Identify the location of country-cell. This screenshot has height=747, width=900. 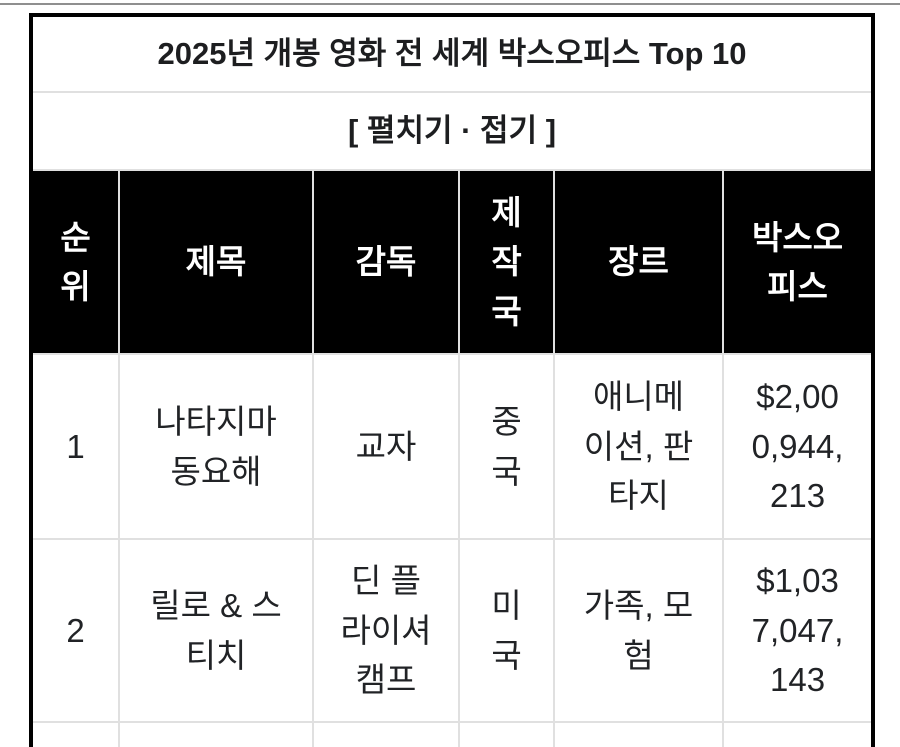
(506, 734).